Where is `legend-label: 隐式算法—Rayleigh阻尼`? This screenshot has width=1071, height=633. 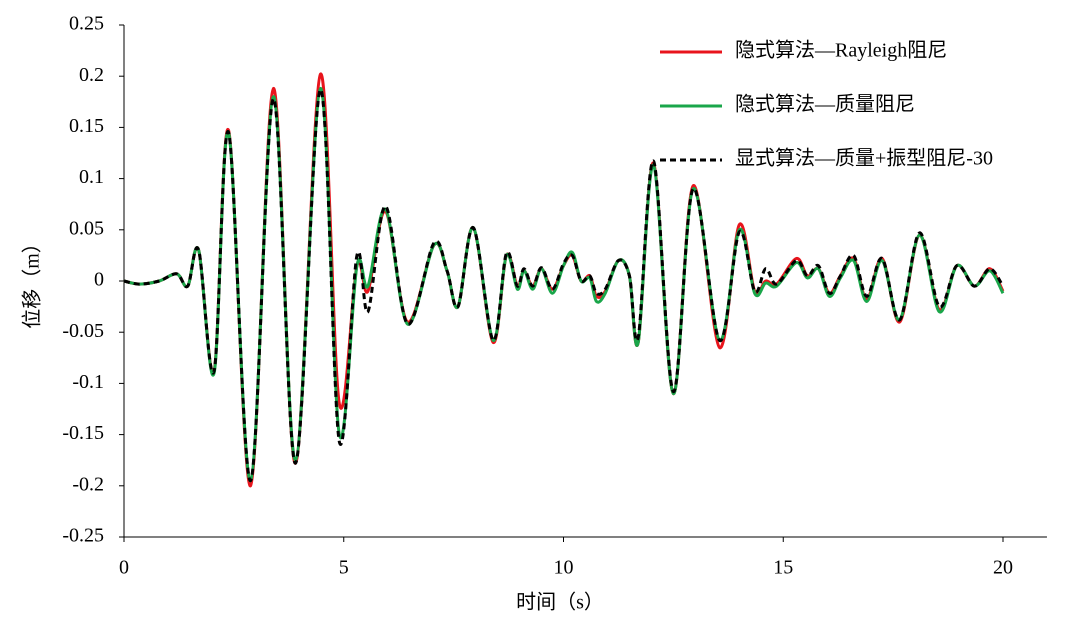 legend-label: 隐式算法—Rayleigh阻尼 is located at coordinates (841, 50).